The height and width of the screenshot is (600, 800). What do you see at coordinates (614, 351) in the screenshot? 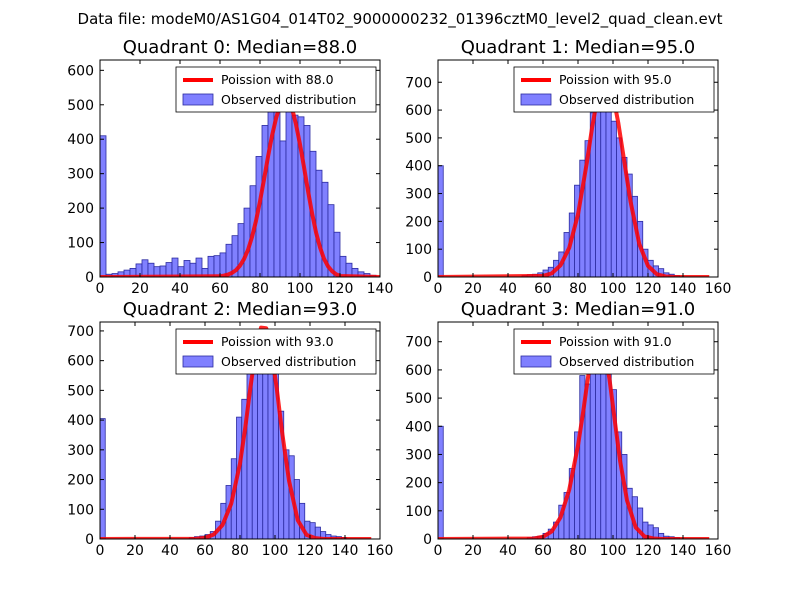
I see `legend: Poission with 91.0 Observed distribution` at bounding box center [614, 351].